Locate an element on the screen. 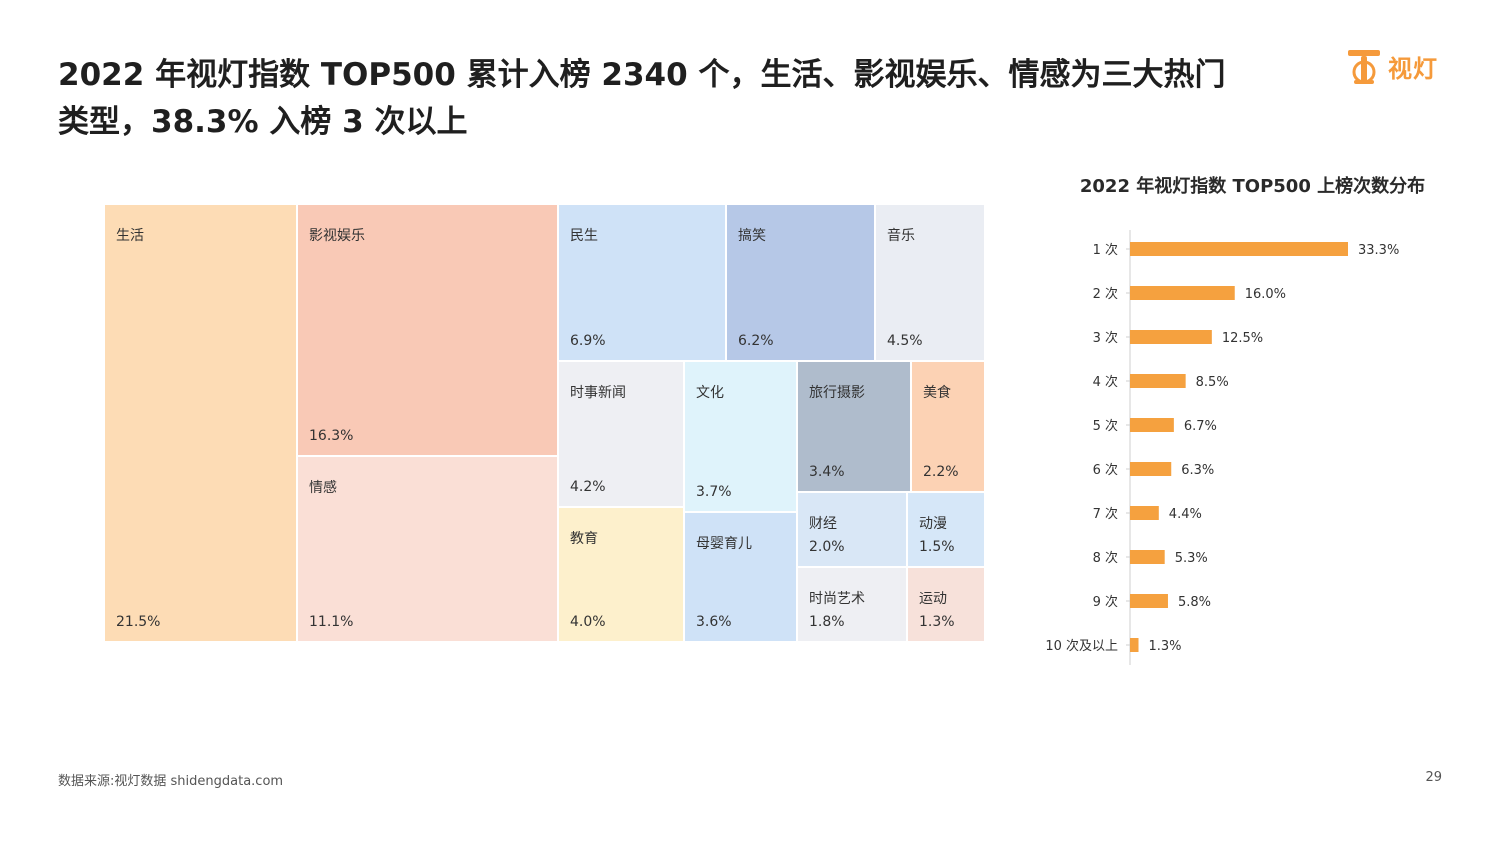 This screenshot has height=844, width=1500. treemap-tile-label: 运动 is located at coordinates (933, 599).